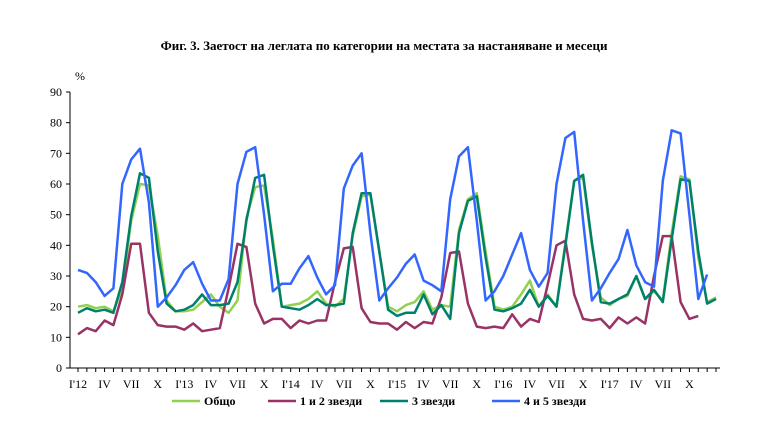  Describe the element at coordinates (59, 368) in the screenshot. I see `y-tick-label: 0` at that location.